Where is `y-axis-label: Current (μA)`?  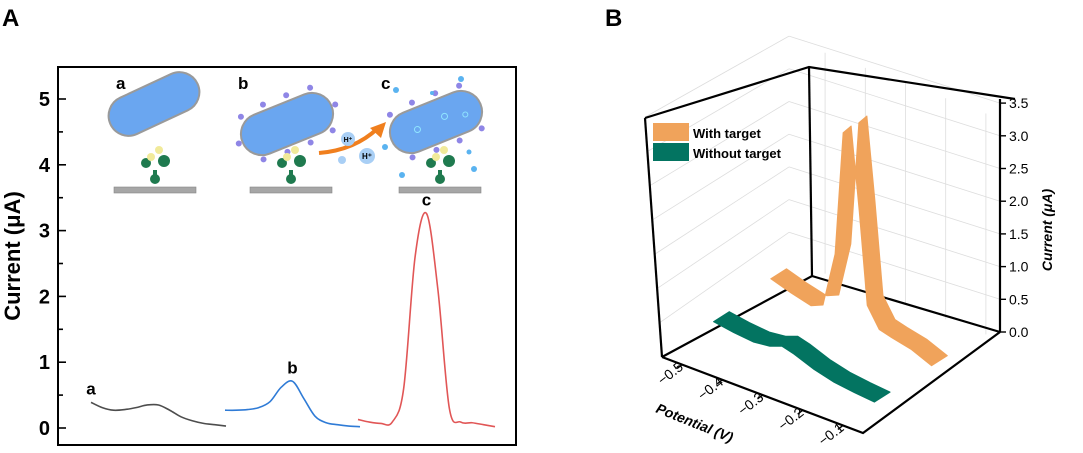 y-axis-label: Current (μA) is located at coordinates (12, 256).